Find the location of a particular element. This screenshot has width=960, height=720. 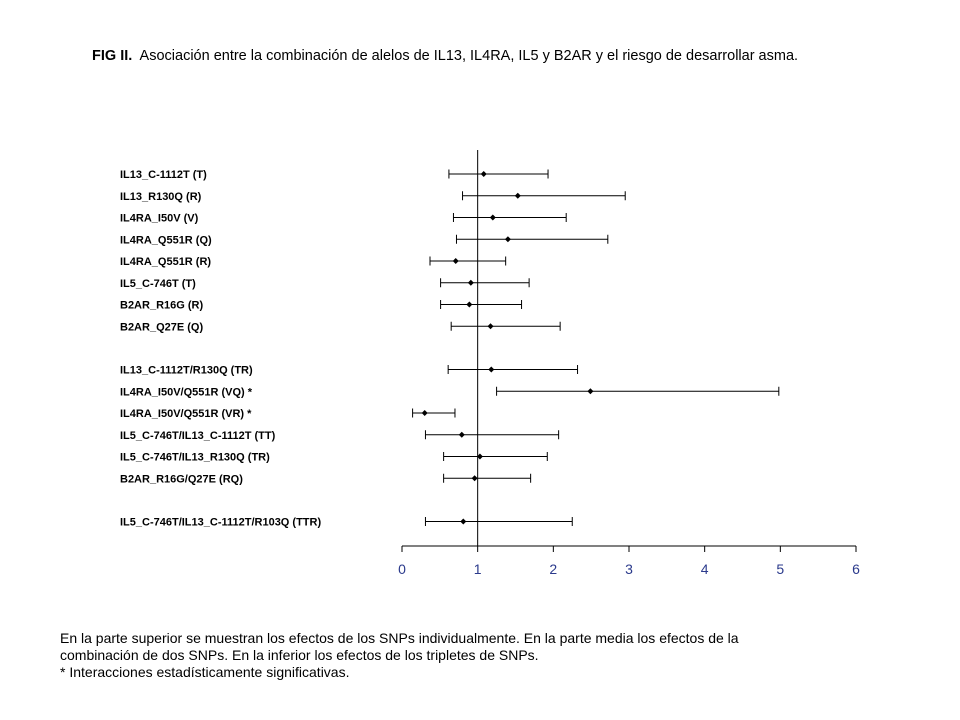

row-label: IL13_R130Q (R) is located at coordinates (161, 197).